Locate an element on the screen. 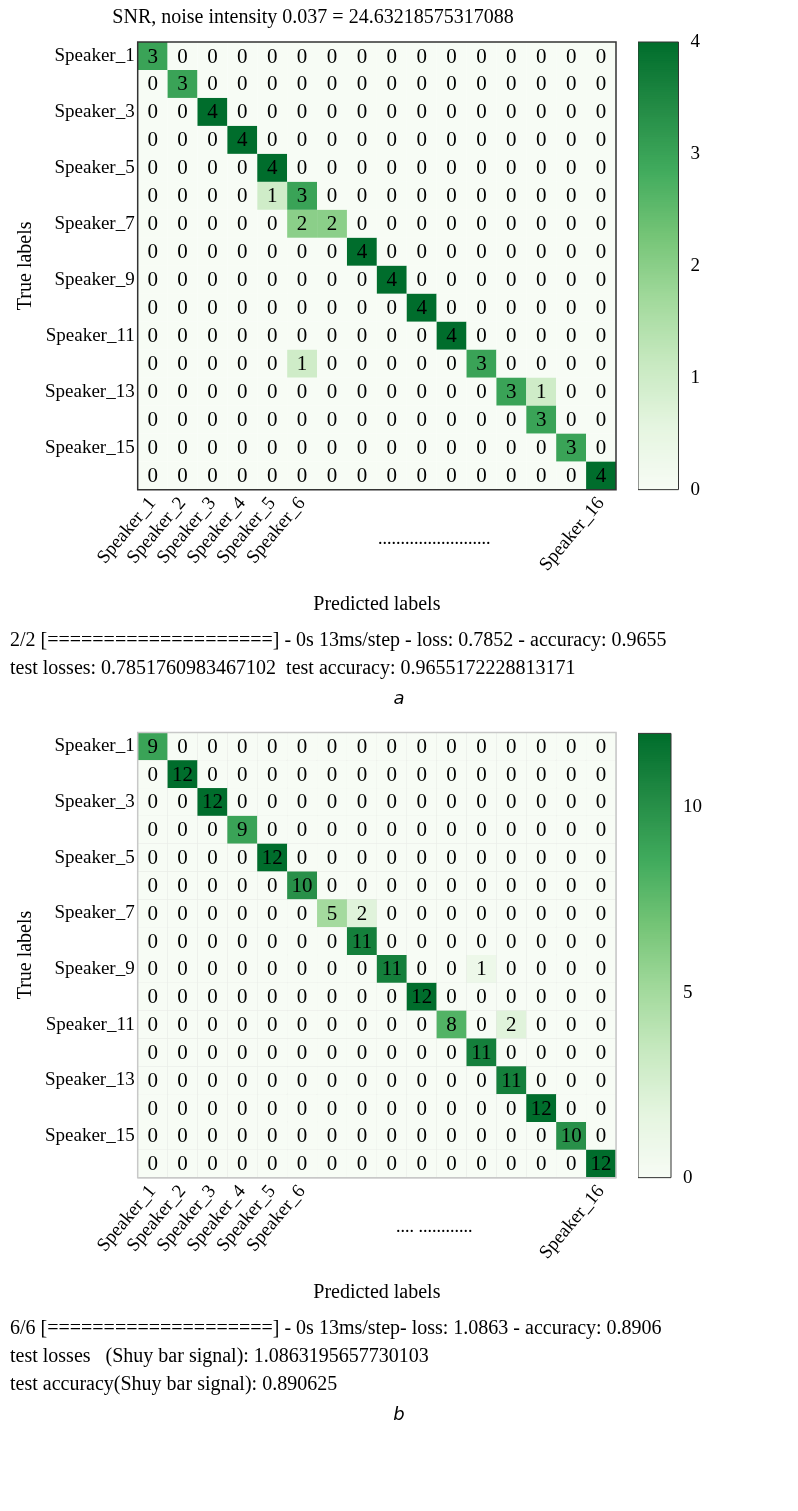  data-label: 2 is located at coordinates (302, 223).